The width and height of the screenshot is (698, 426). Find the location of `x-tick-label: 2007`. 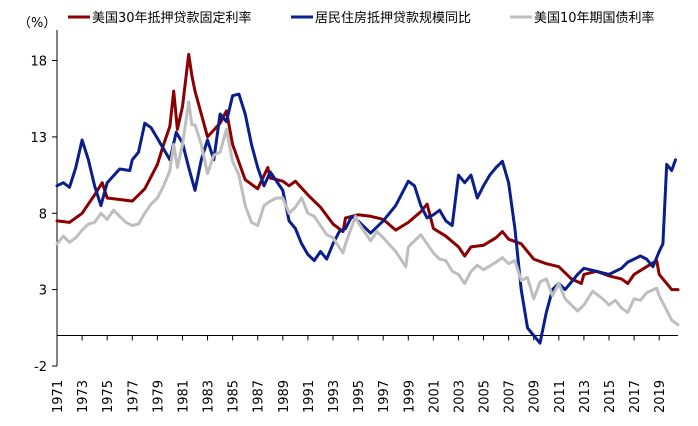

x-tick-label: 2007 is located at coordinates (510, 396).